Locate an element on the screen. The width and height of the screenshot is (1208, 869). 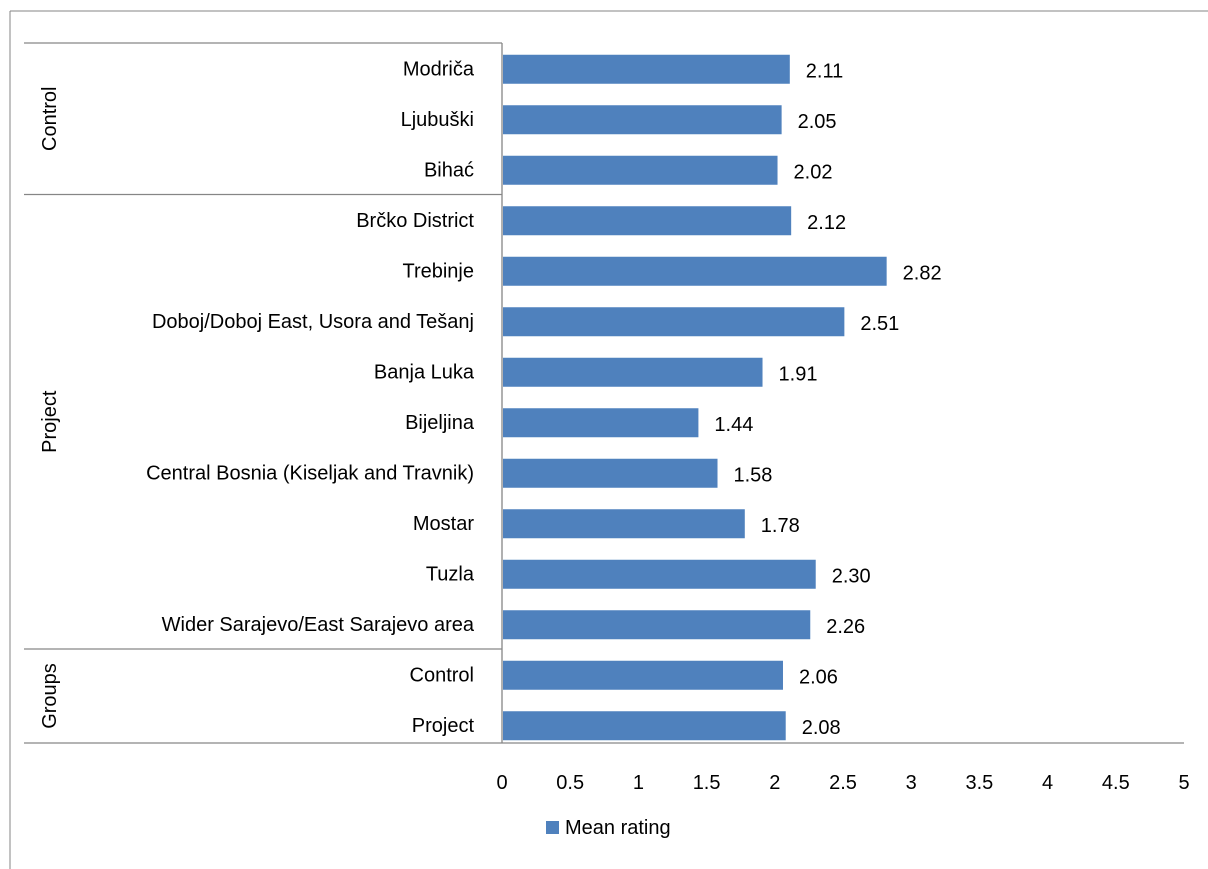
legend-swatch is located at coordinates (552, 827).